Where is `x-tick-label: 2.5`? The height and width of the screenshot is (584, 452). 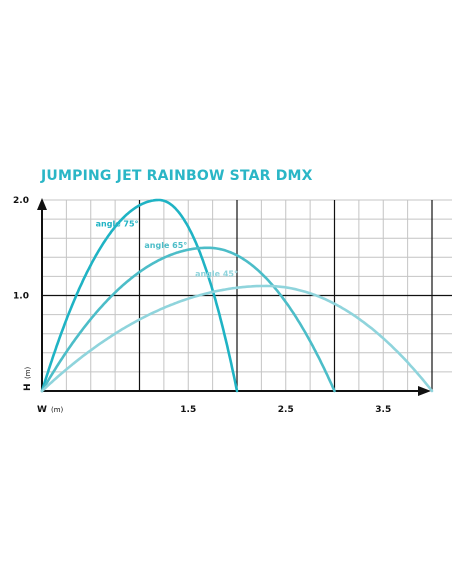
x-tick-label: 2.5 is located at coordinates (286, 410).